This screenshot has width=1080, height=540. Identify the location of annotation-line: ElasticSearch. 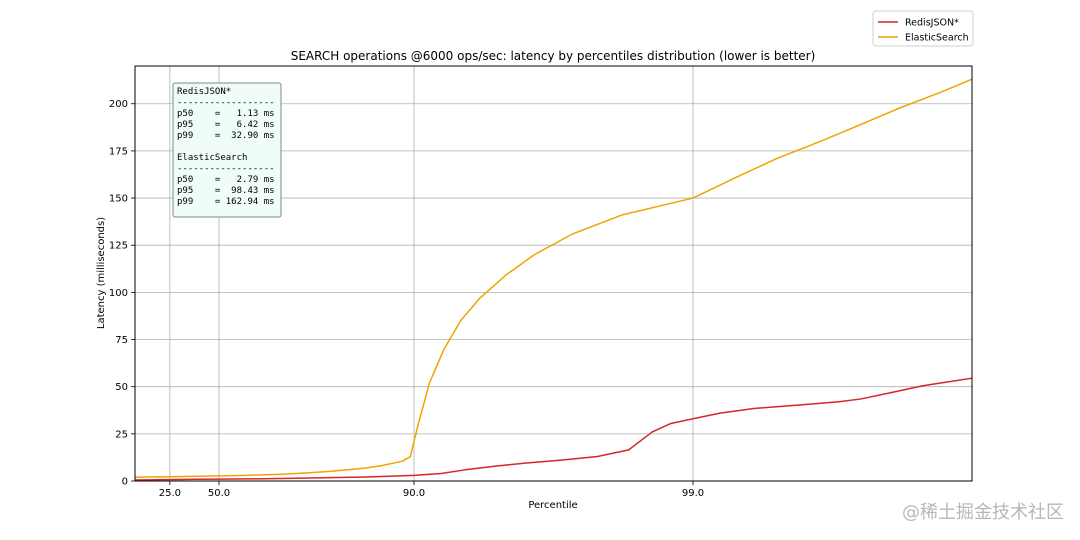
(212, 158).